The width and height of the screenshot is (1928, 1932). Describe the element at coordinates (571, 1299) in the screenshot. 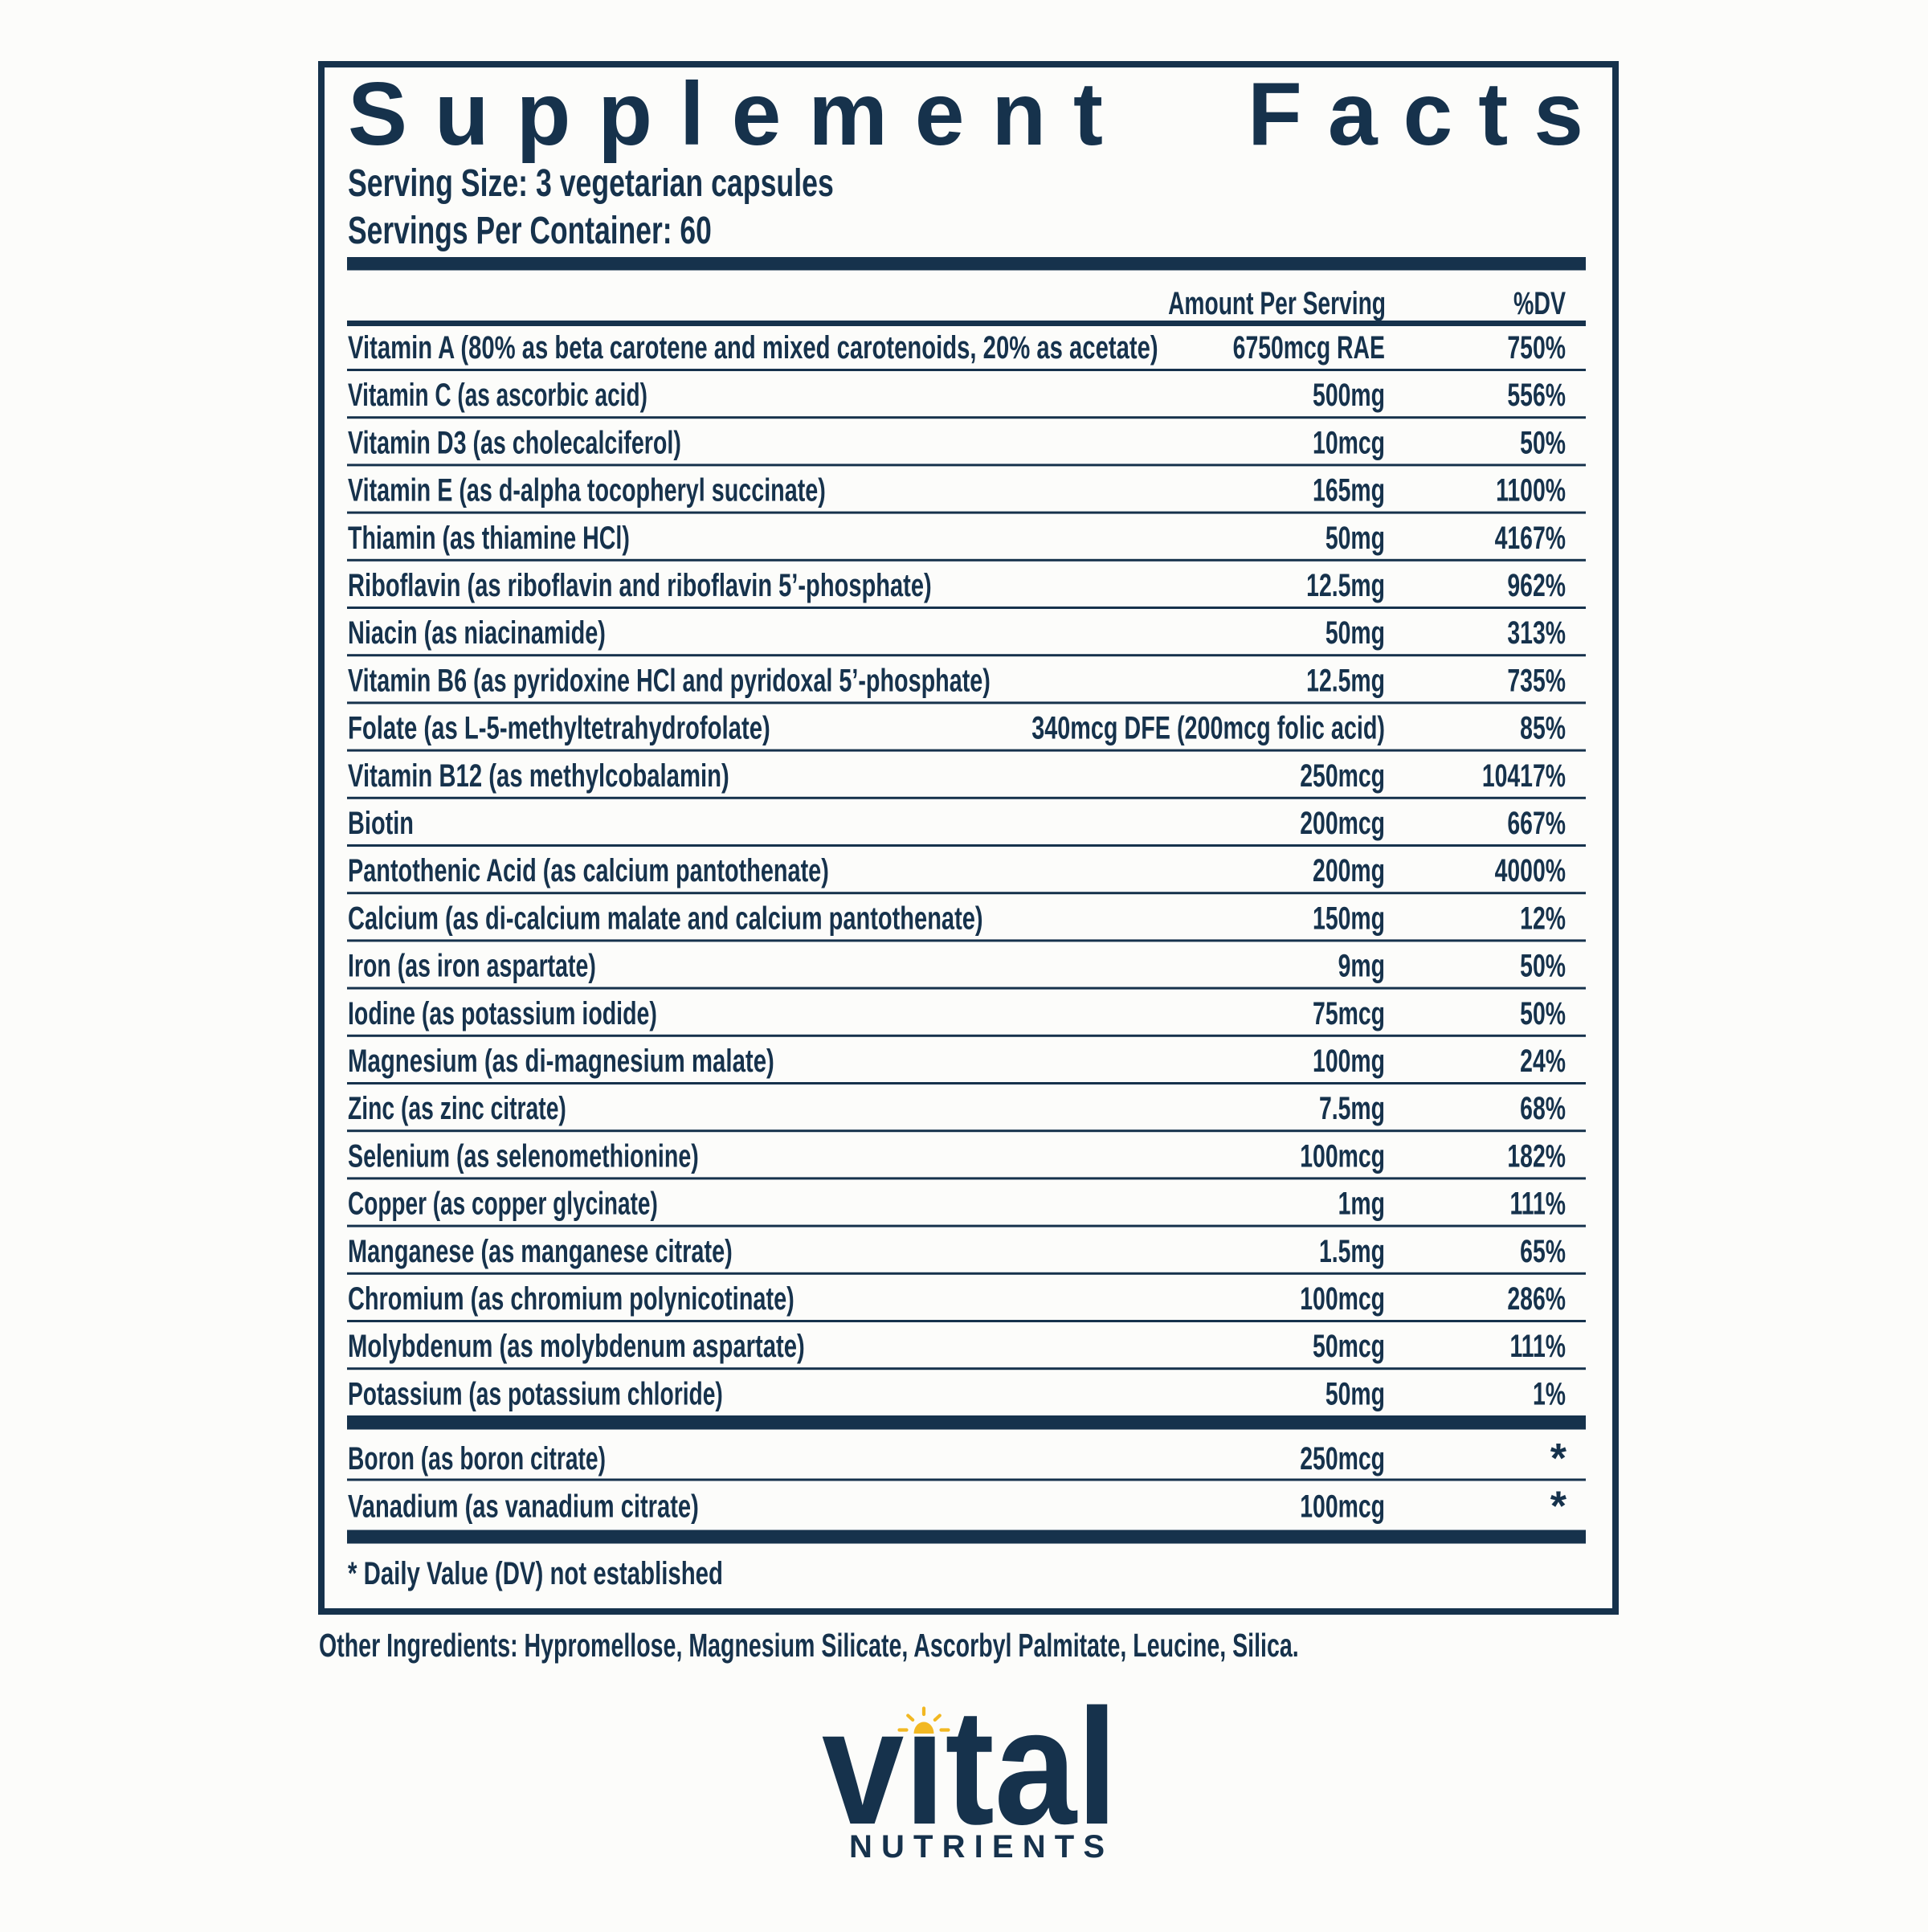

I see `svg-text:Chromium (as chromium polynico: Chromium (as chromium polynicotinate)` at that location.